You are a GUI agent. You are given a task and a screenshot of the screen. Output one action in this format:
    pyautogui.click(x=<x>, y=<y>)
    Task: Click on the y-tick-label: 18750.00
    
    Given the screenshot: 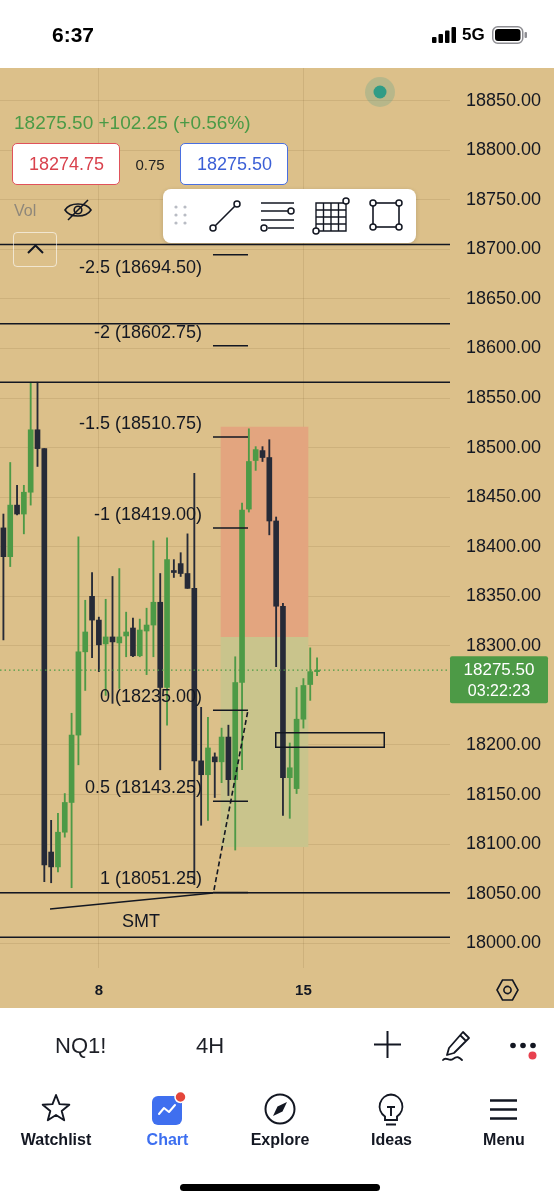 What is the action you would take?
    pyautogui.click(x=504, y=198)
    